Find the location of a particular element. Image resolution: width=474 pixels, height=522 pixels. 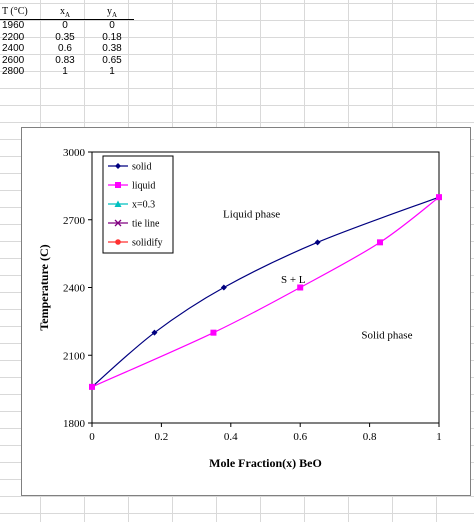

table-cell: 0.83 is located at coordinates (65, 60).